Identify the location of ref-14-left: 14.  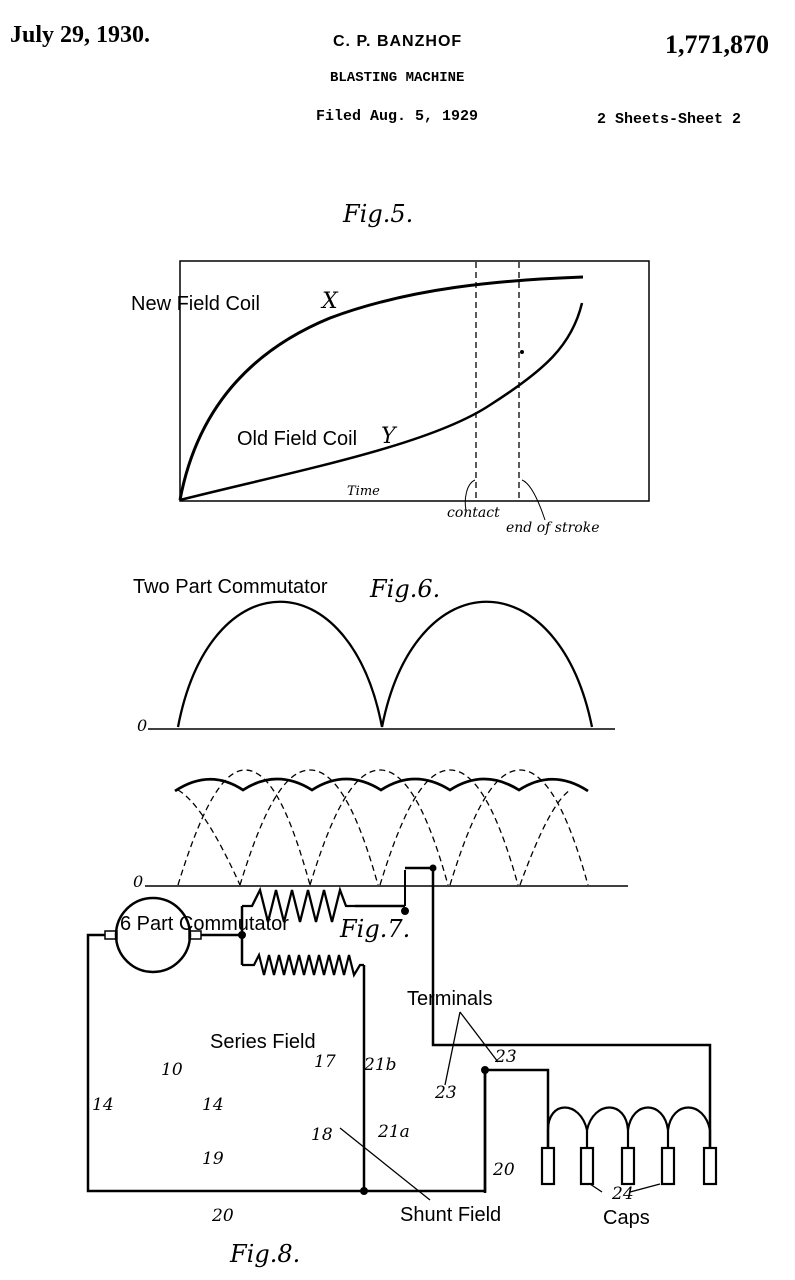
(103, 1105).